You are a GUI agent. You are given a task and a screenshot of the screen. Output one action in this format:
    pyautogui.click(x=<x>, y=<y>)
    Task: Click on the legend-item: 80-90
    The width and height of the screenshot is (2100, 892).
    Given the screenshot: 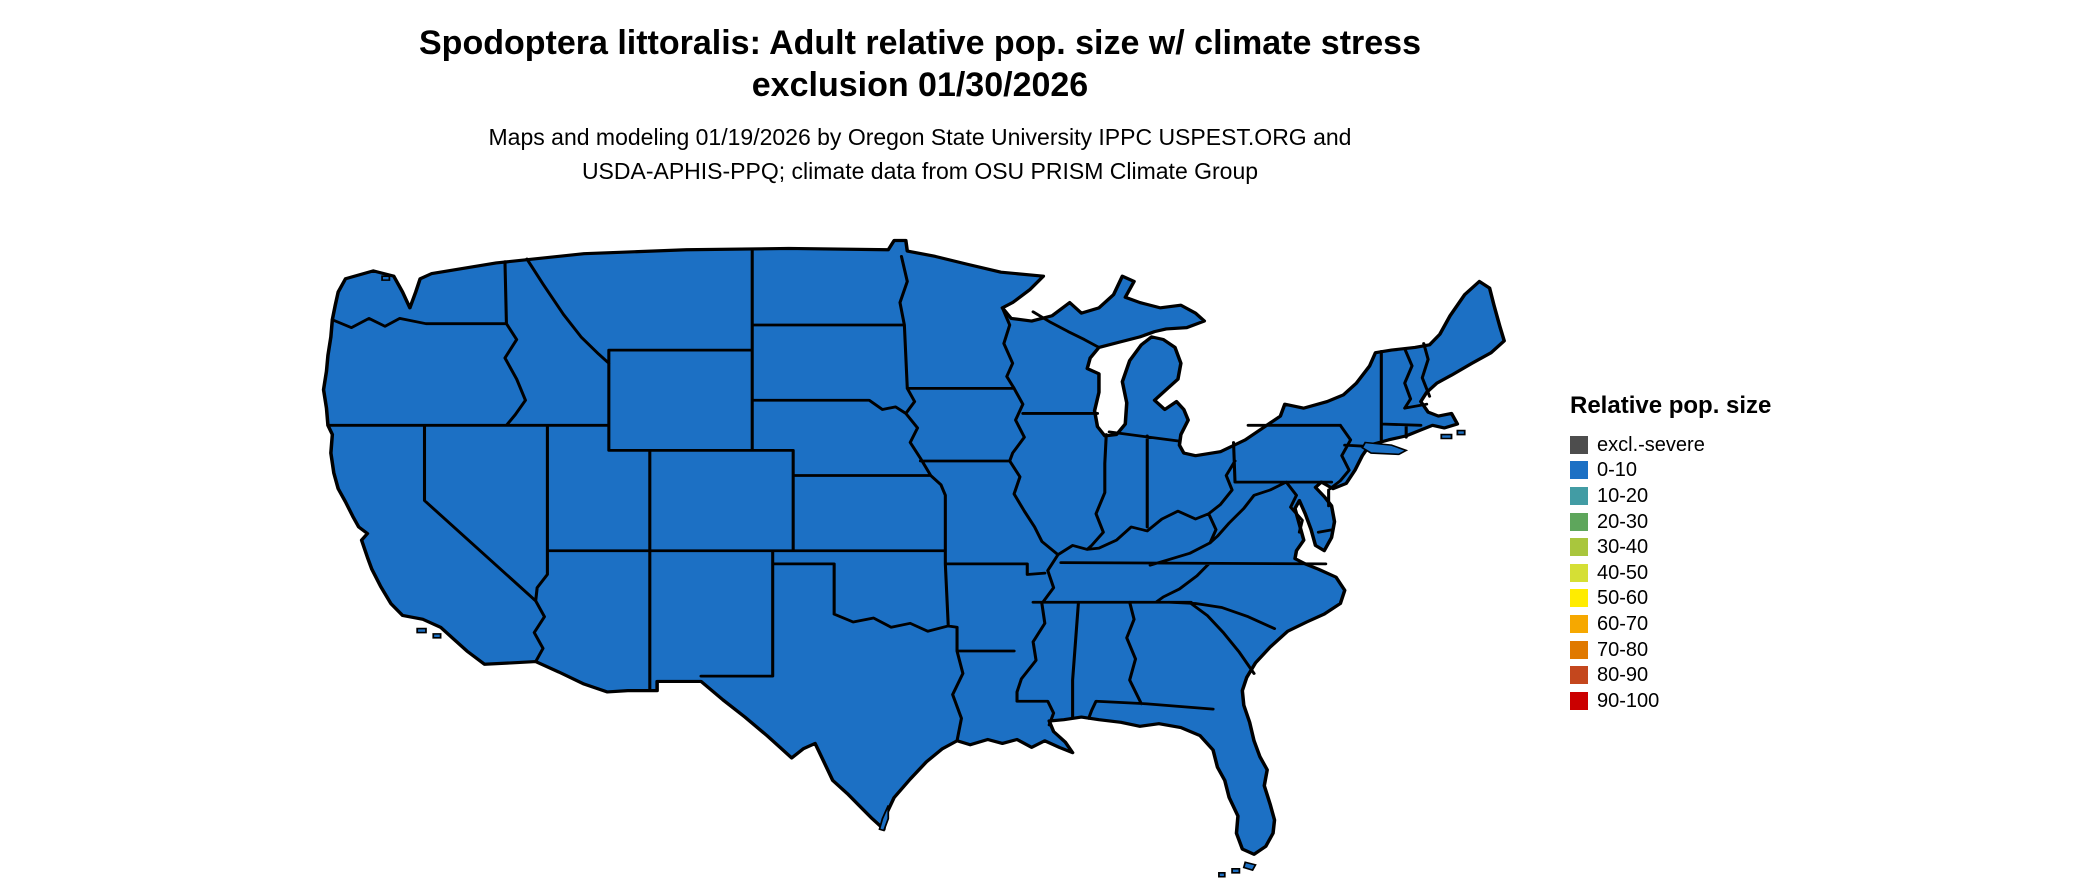 What is the action you would take?
    pyautogui.click(x=1700, y=675)
    